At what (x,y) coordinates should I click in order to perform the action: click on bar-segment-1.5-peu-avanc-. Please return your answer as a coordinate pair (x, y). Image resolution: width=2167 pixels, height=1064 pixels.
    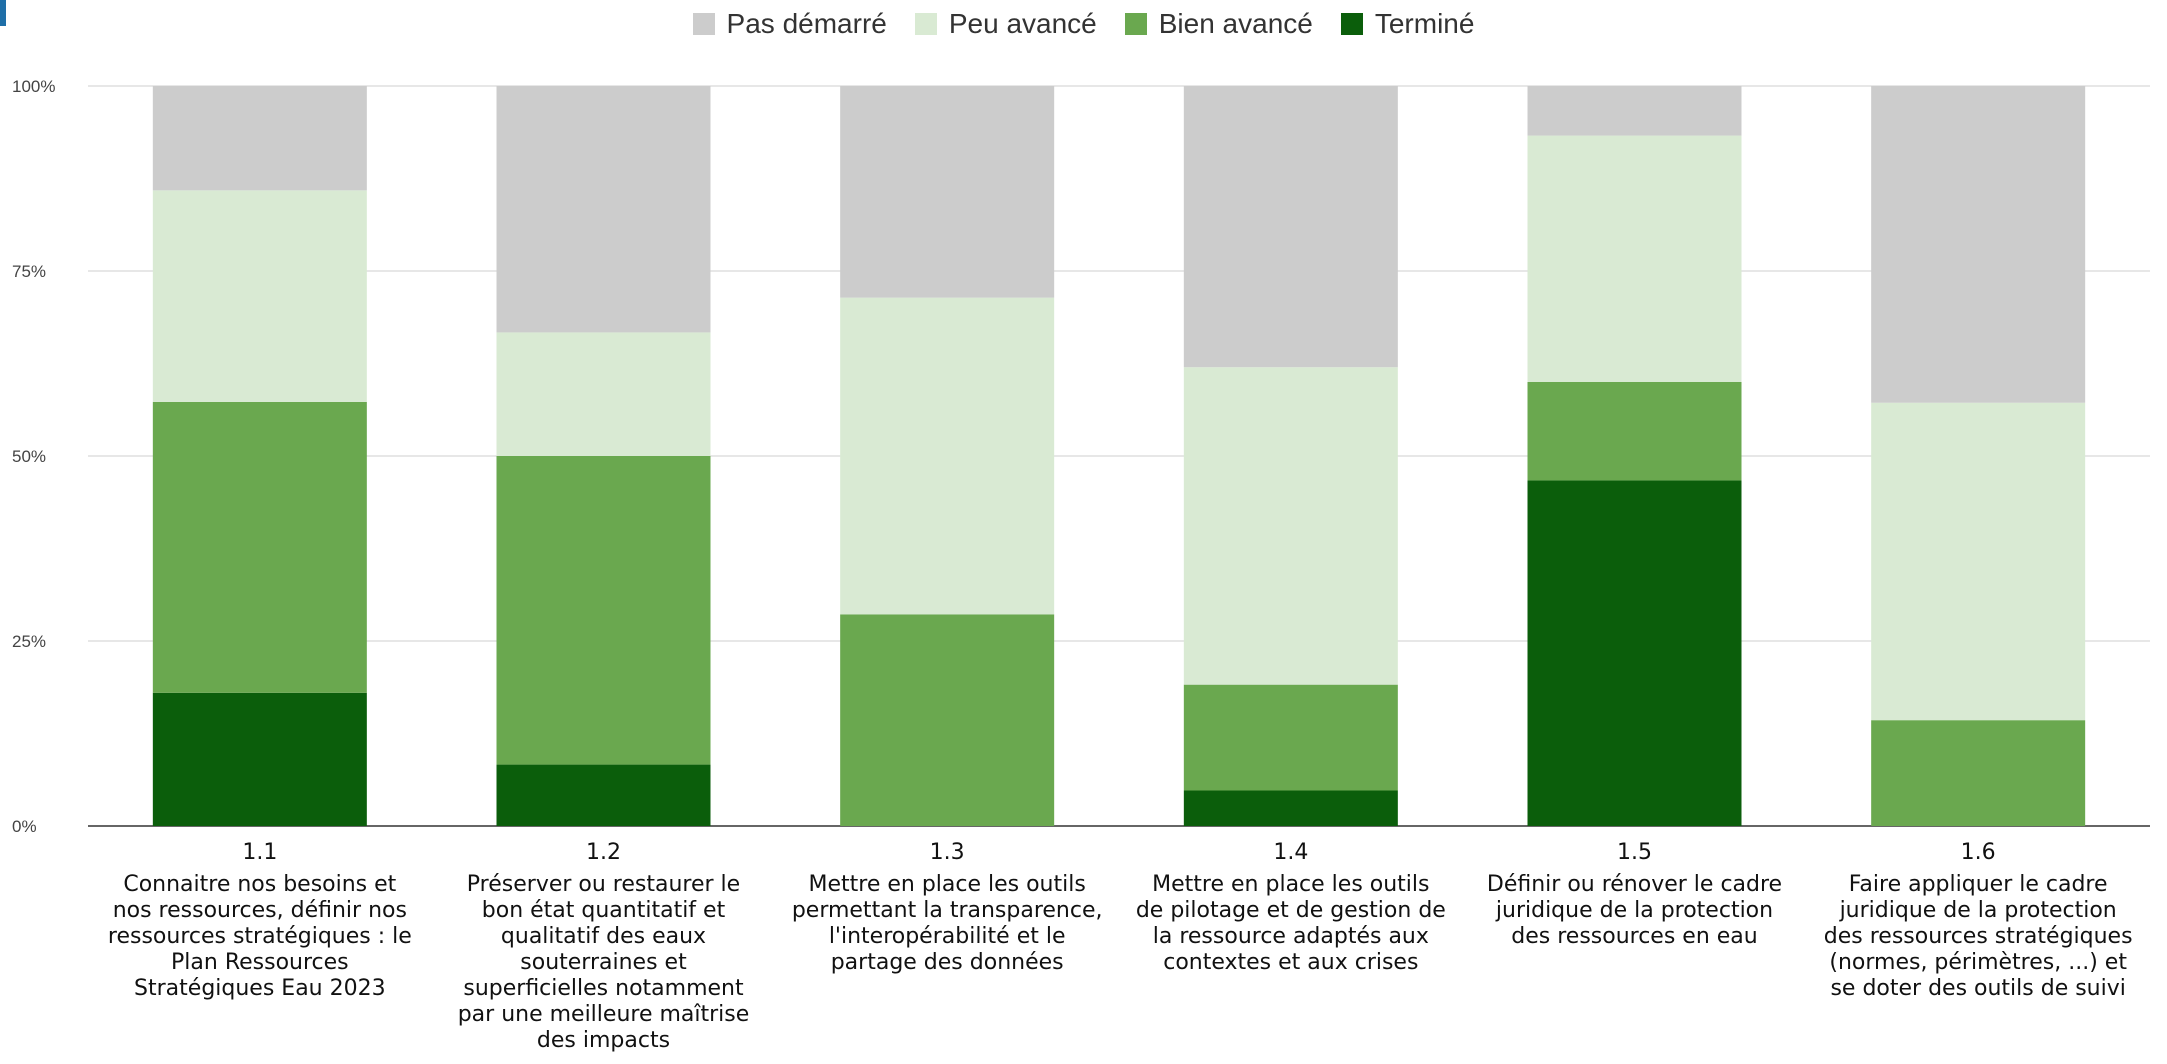
    Looking at the image, I should click on (1634, 258).